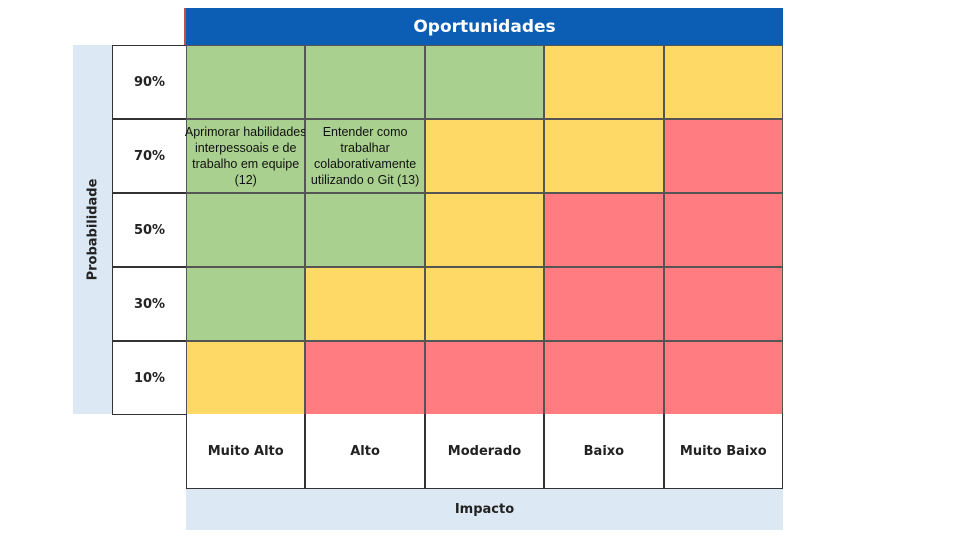 This screenshot has width=960, height=540. I want to click on matrix-cell-r1-c2, so click(484, 156).